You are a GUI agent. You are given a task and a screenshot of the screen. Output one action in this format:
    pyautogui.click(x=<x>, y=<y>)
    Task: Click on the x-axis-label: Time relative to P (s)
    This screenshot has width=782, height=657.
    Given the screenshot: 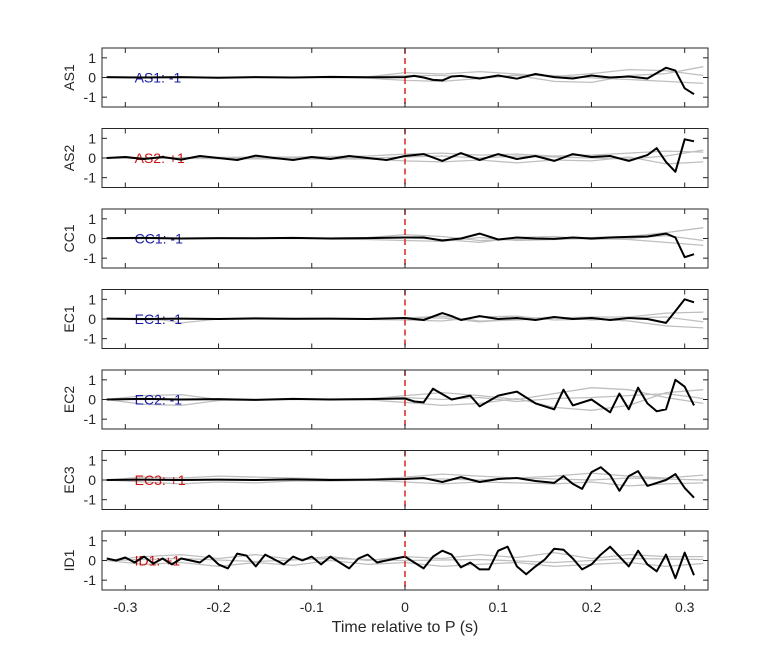 What is the action you would take?
    pyautogui.click(x=405, y=627)
    